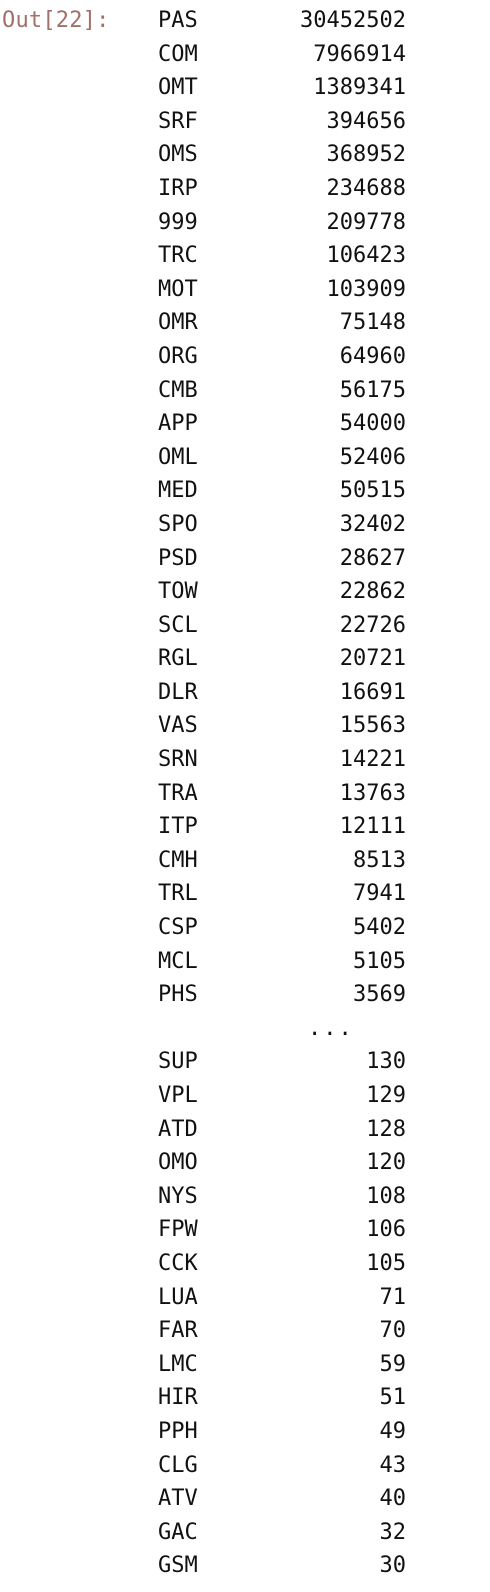 The image size is (490, 1592). I want to click on series-index-label: PHS, so click(178, 995).